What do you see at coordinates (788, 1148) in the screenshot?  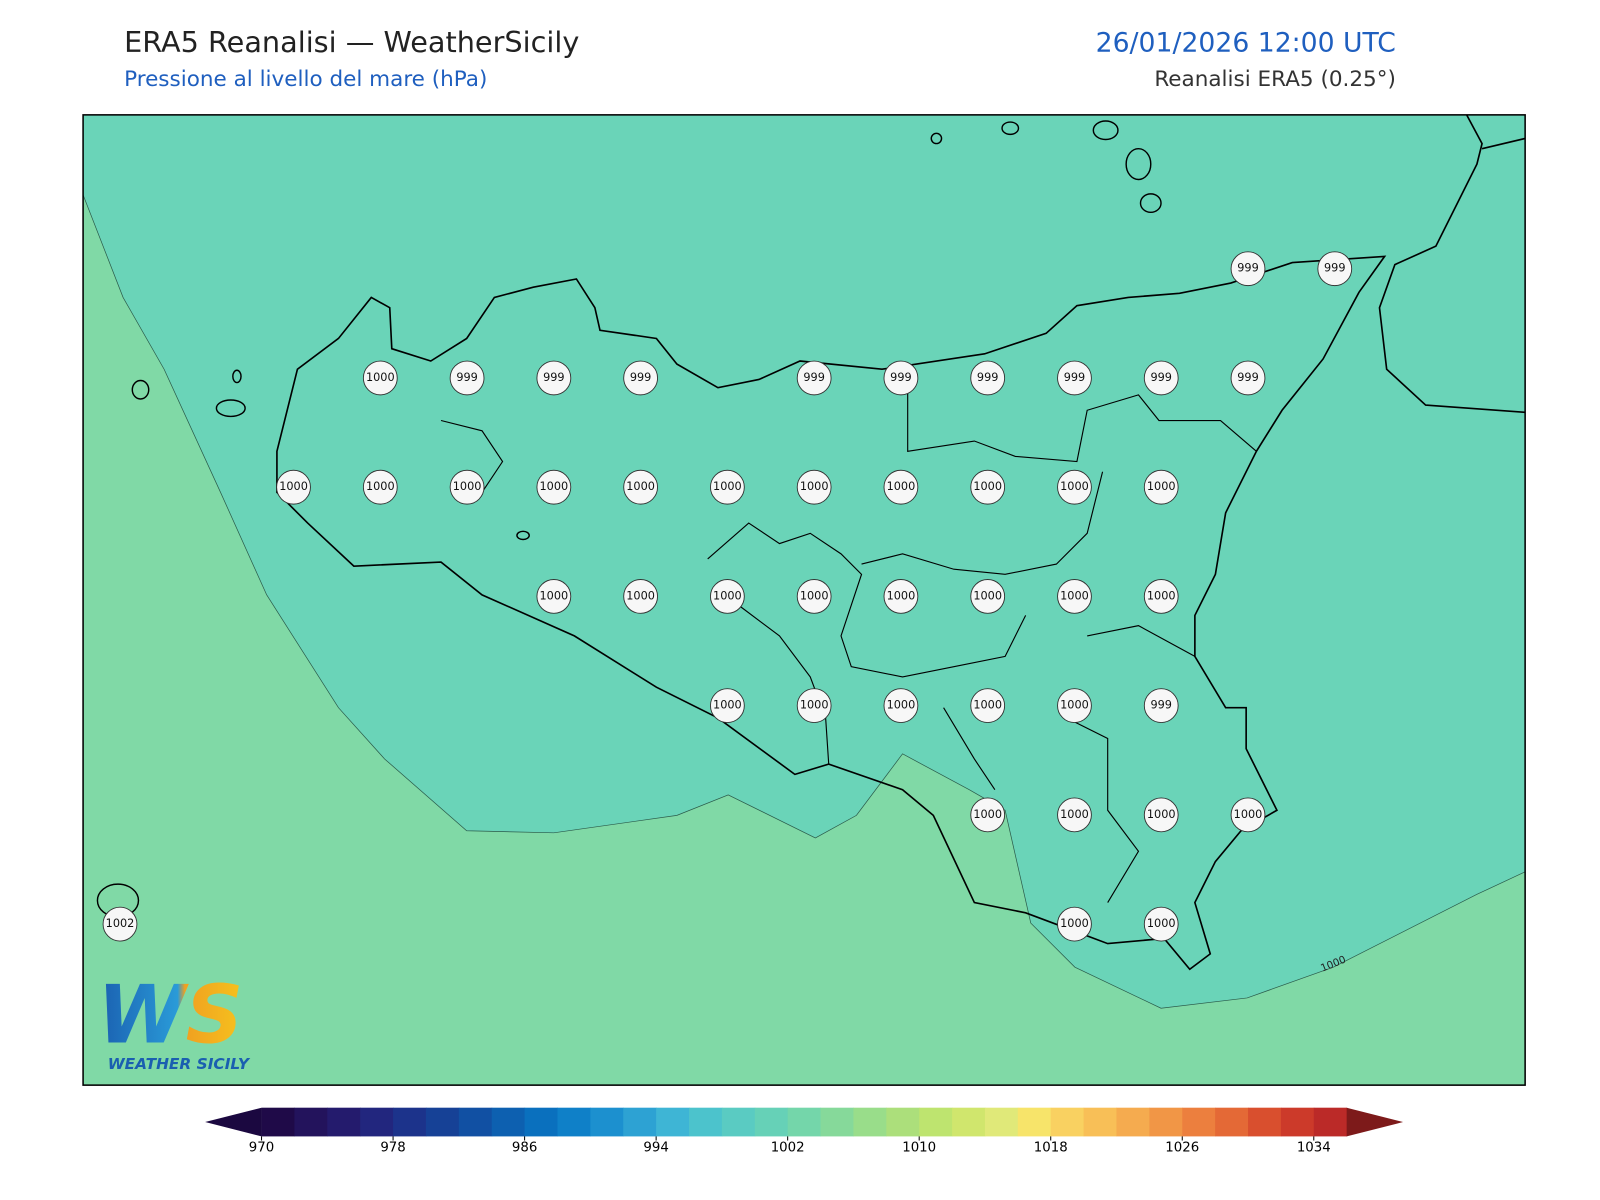 I see `colorbar-tick-label: 1002` at bounding box center [788, 1148].